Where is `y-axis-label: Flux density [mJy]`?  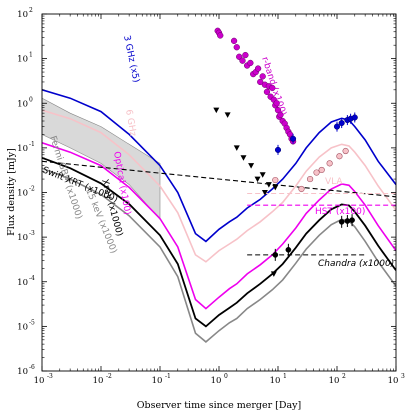 y-axis-label: Flux density [mJy] is located at coordinates (11, 192).